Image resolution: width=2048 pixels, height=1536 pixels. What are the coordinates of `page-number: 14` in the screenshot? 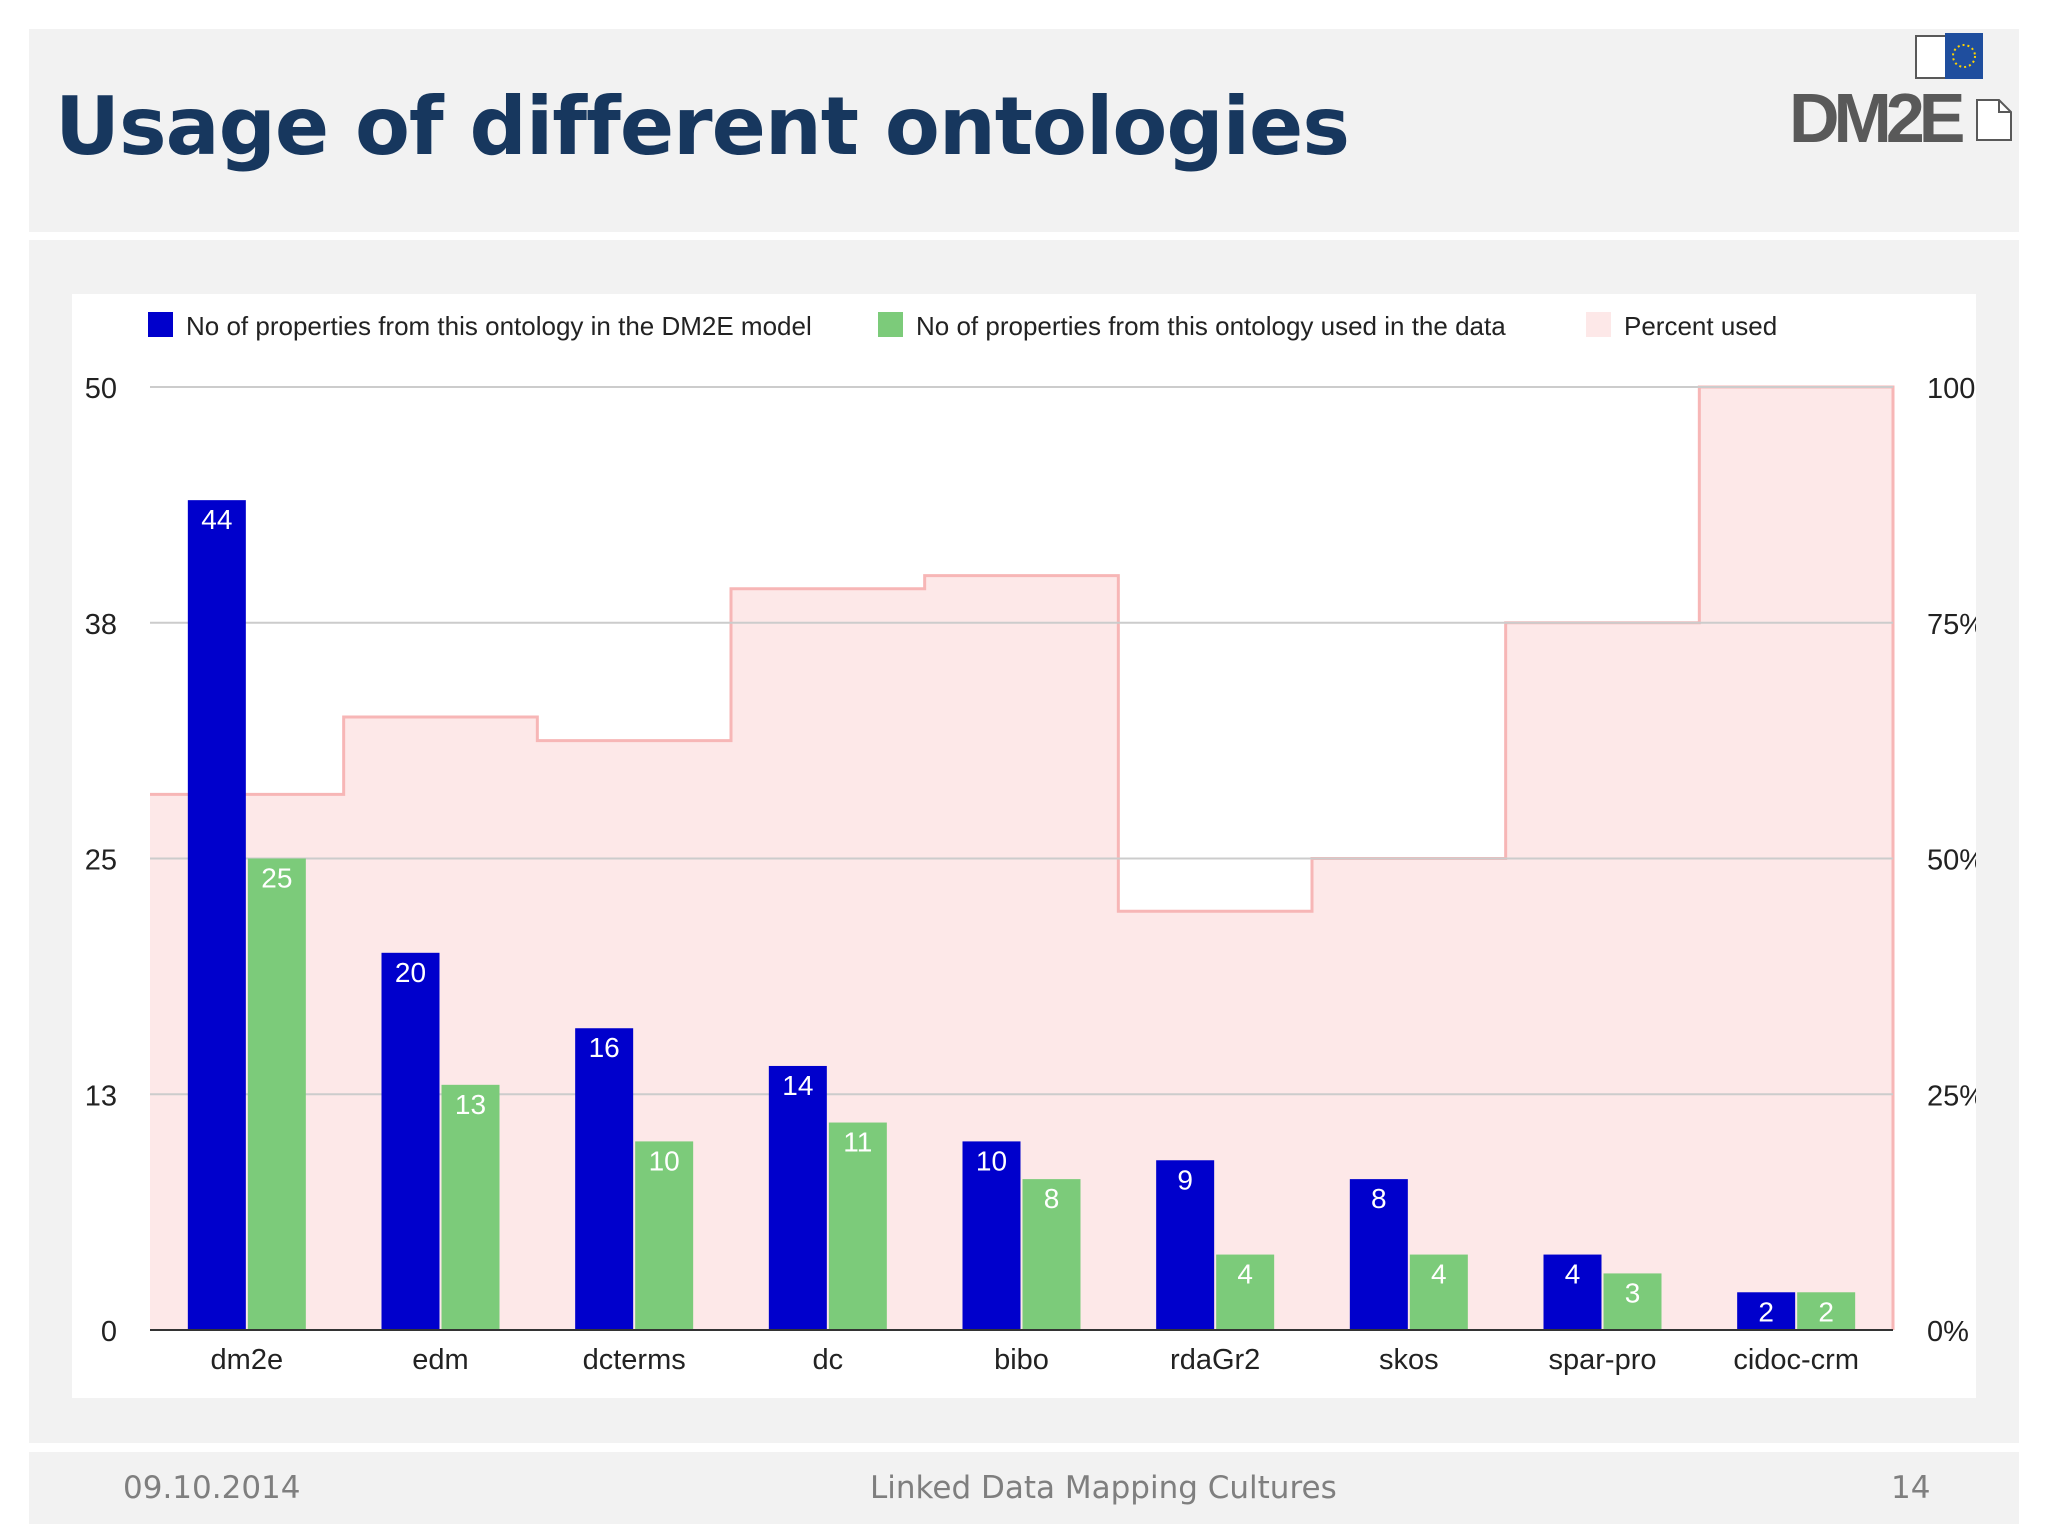 It's located at (1911, 1488).